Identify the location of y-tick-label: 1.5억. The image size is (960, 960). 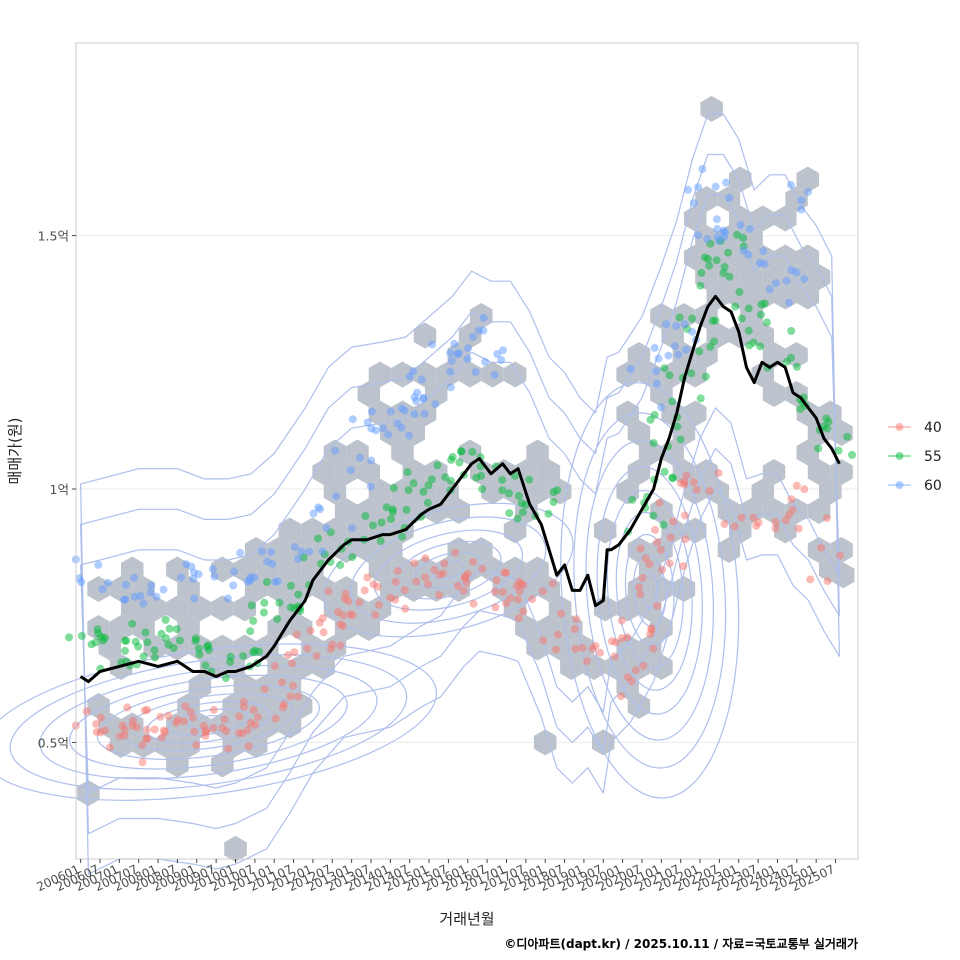
(53, 236).